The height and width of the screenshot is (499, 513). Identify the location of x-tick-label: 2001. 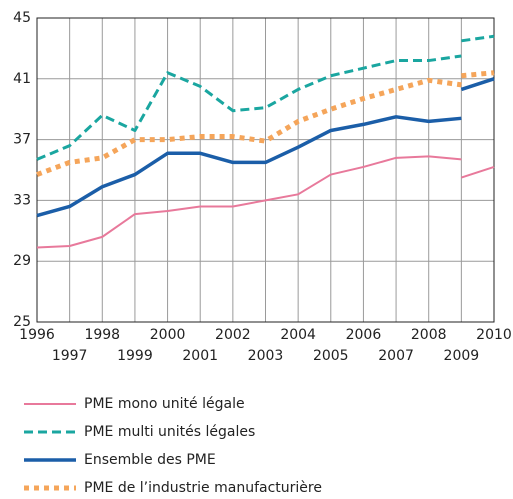
(200, 356).